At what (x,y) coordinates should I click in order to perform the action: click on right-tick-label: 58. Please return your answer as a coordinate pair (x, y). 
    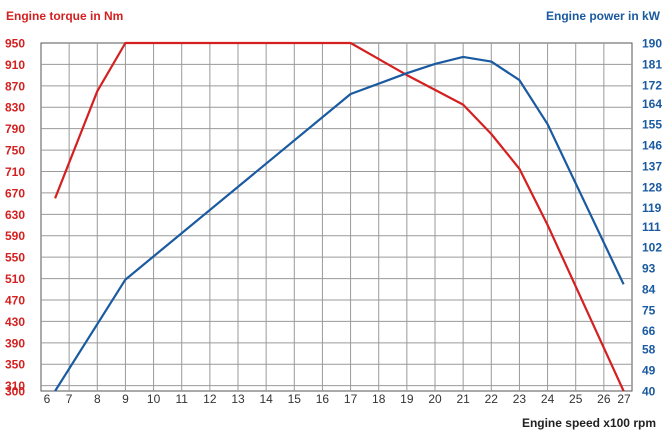
    Looking at the image, I should click on (649, 350).